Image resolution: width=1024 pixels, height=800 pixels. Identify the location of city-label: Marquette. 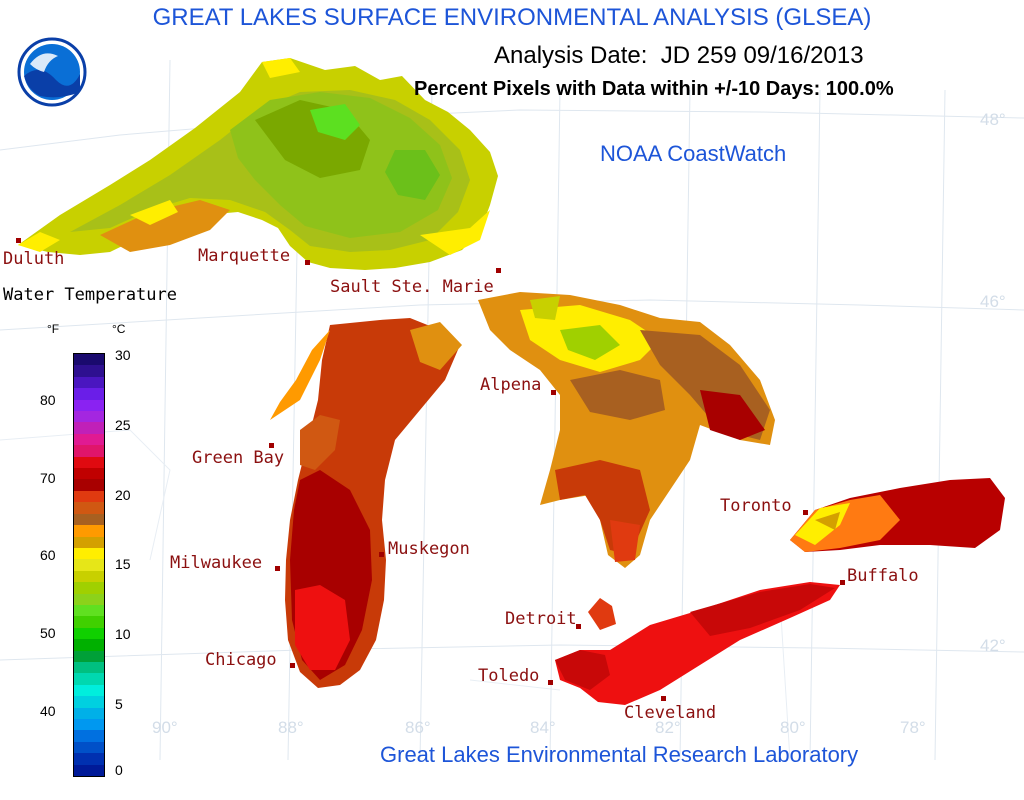
(244, 256).